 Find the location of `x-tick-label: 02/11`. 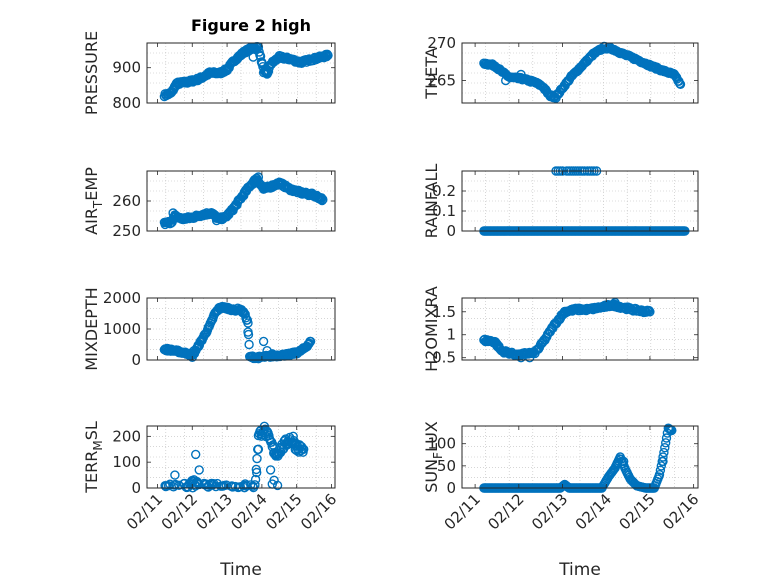

x-tick-label: 02/11 is located at coordinates (144, 511).